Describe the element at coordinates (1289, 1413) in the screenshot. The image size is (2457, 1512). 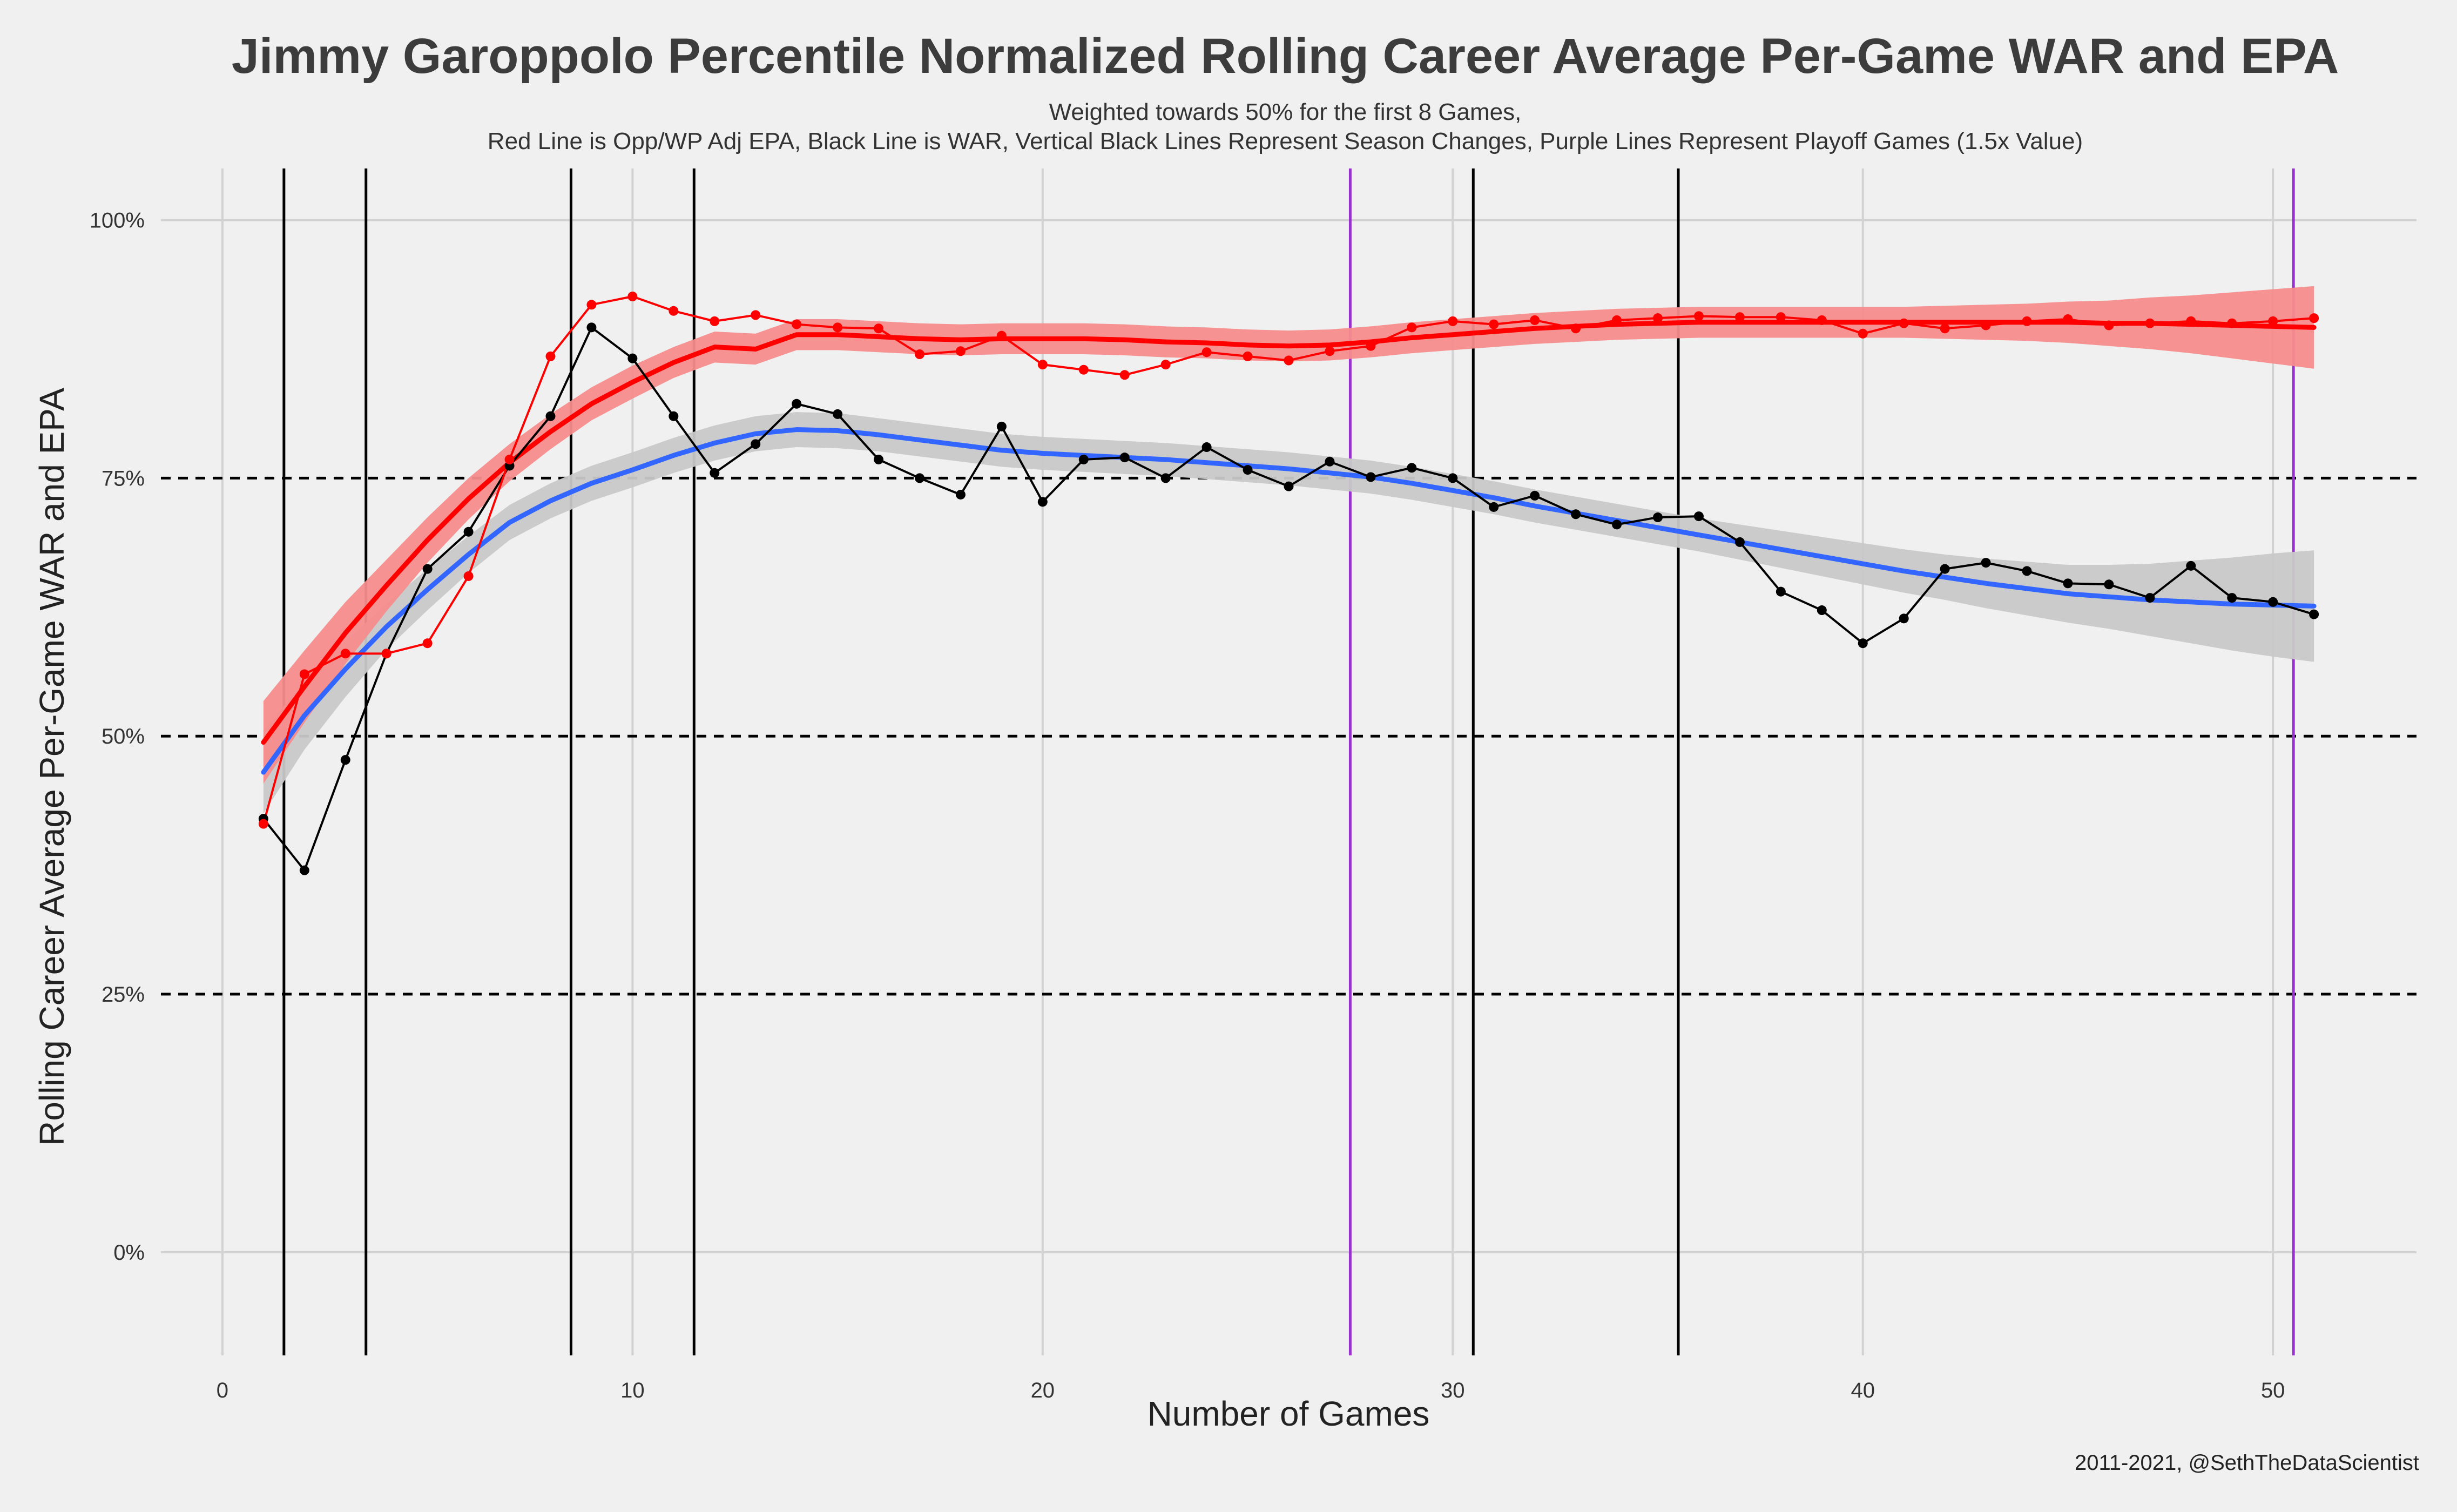
I see `x-axis-title: Number of Games` at that location.